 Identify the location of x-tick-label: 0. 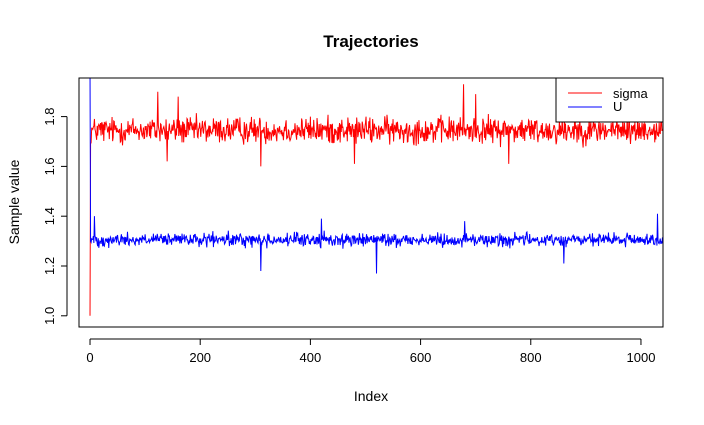
(89, 357).